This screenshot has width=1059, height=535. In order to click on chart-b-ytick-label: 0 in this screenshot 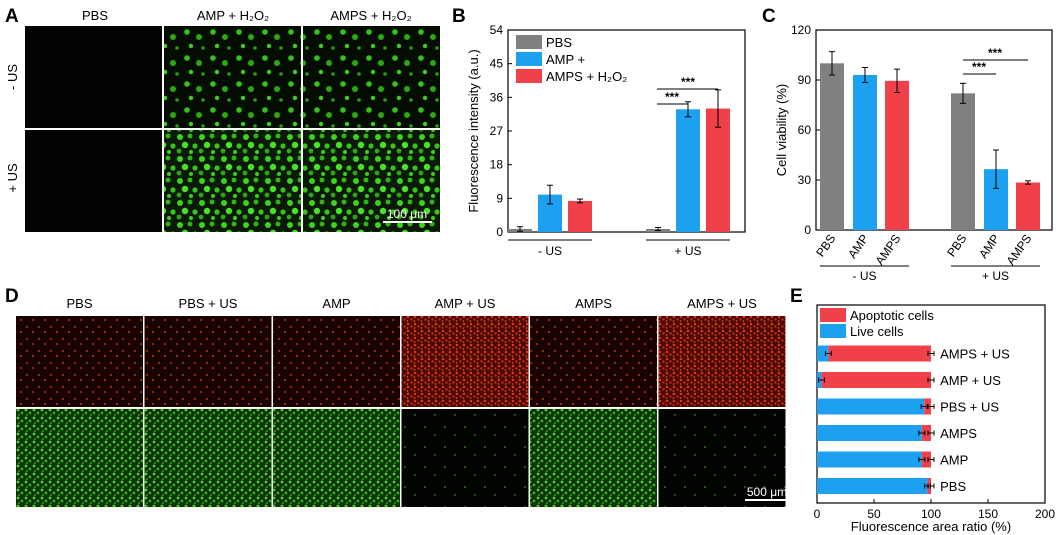, I will do `click(499, 232)`.